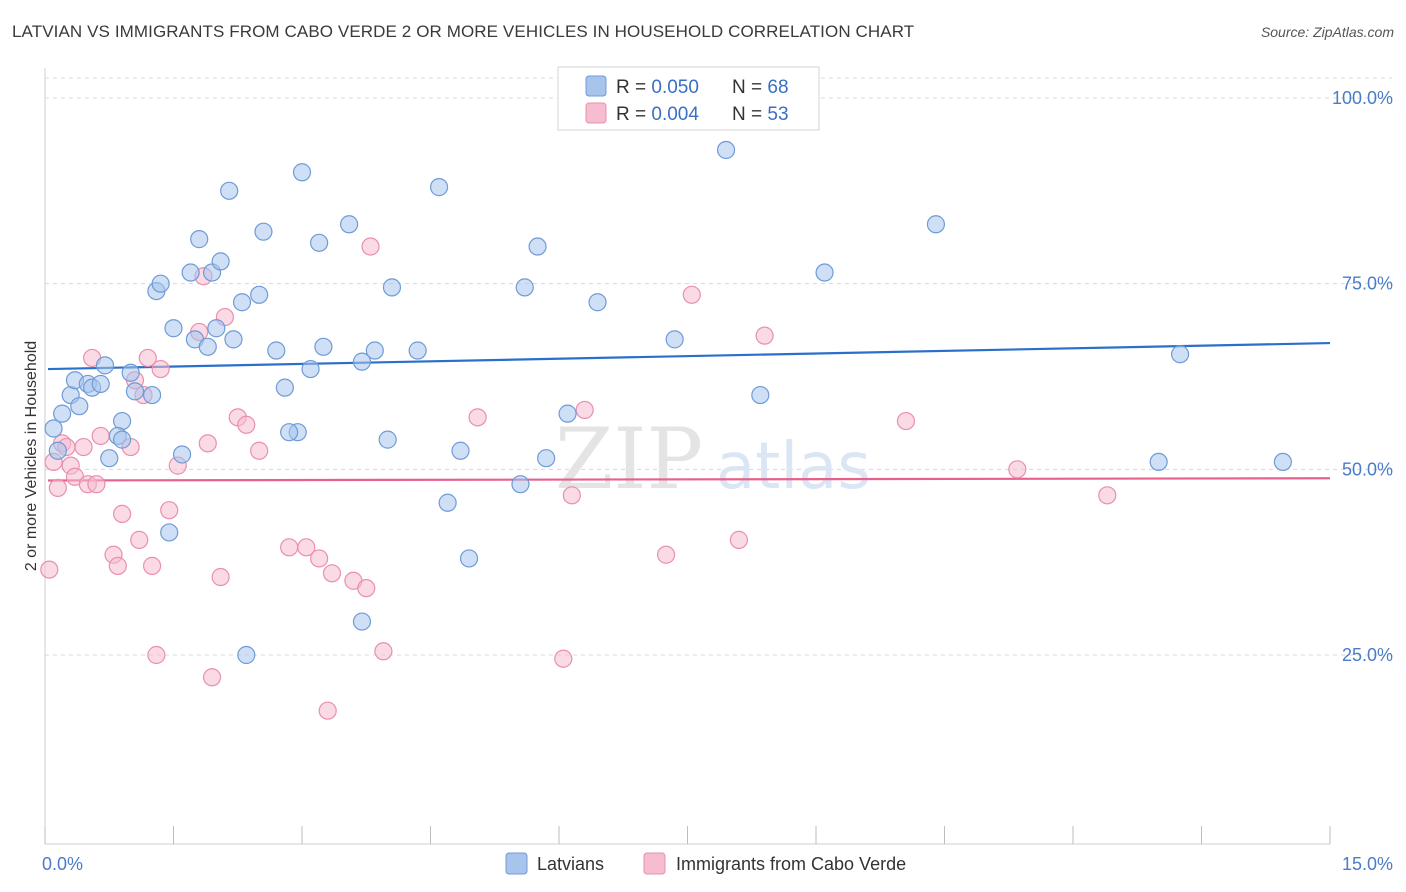 This screenshot has height=892, width=1406. What do you see at coordinates (1367, 655) in the screenshot?
I see `y-tick-label: 25.0%` at bounding box center [1367, 655].